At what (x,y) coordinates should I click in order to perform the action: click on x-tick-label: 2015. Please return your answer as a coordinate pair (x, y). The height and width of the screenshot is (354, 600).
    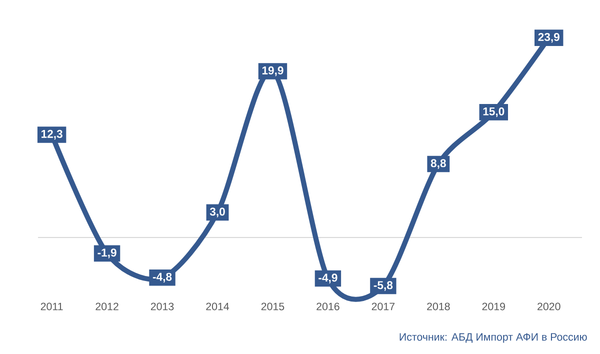
    Looking at the image, I should click on (272, 306).